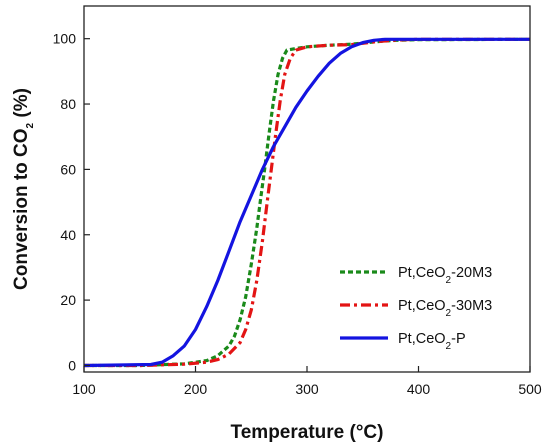 This screenshot has width=550, height=447. What do you see at coordinates (84, 389) in the screenshot?
I see `x-tick-label: 100` at bounding box center [84, 389].